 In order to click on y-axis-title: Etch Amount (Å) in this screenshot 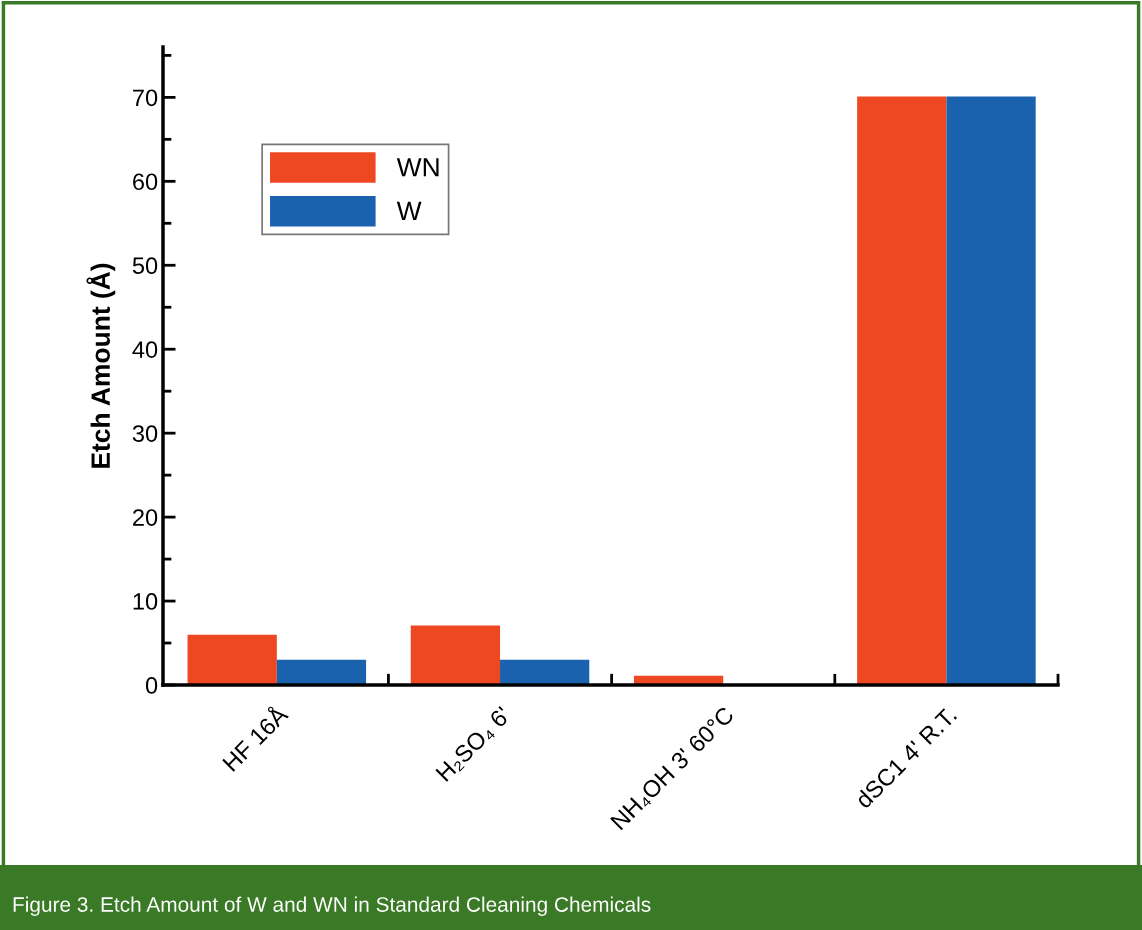, I will do `click(101, 365)`.